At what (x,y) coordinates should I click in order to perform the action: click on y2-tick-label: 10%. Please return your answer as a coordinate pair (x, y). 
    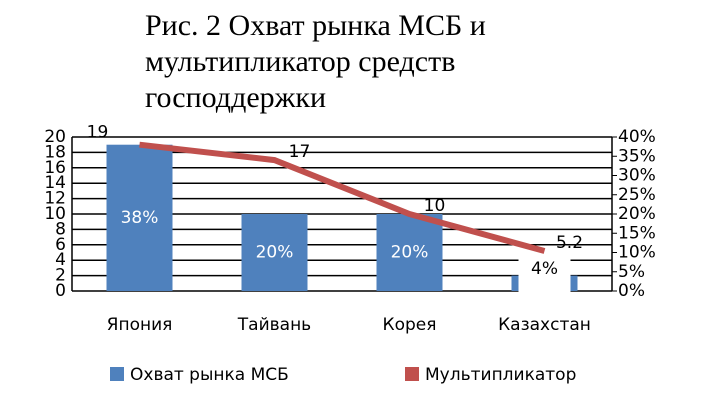
    Looking at the image, I should click on (637, 253).